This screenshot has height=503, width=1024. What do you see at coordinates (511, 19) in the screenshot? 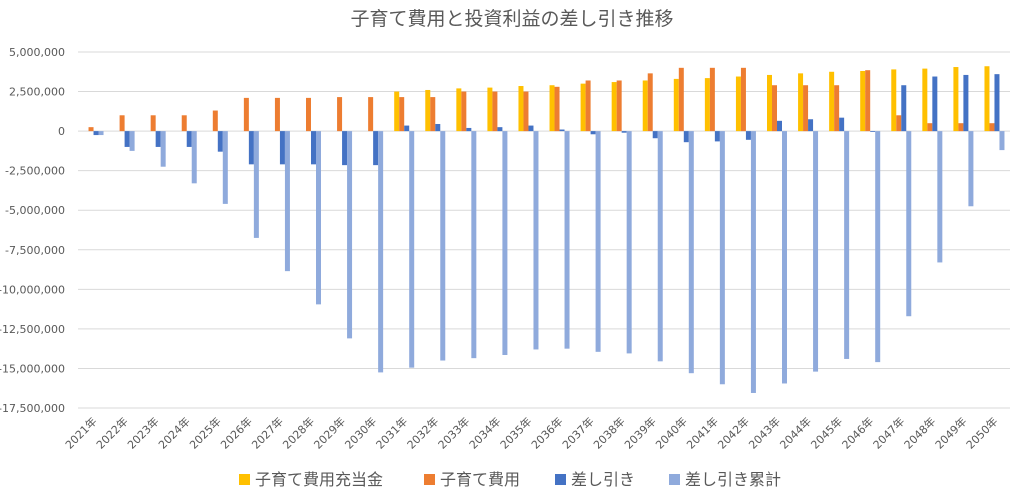
I see `chart-title: 子育て費用と投資利益の差し引き推移` at bounding box center [511, 19].